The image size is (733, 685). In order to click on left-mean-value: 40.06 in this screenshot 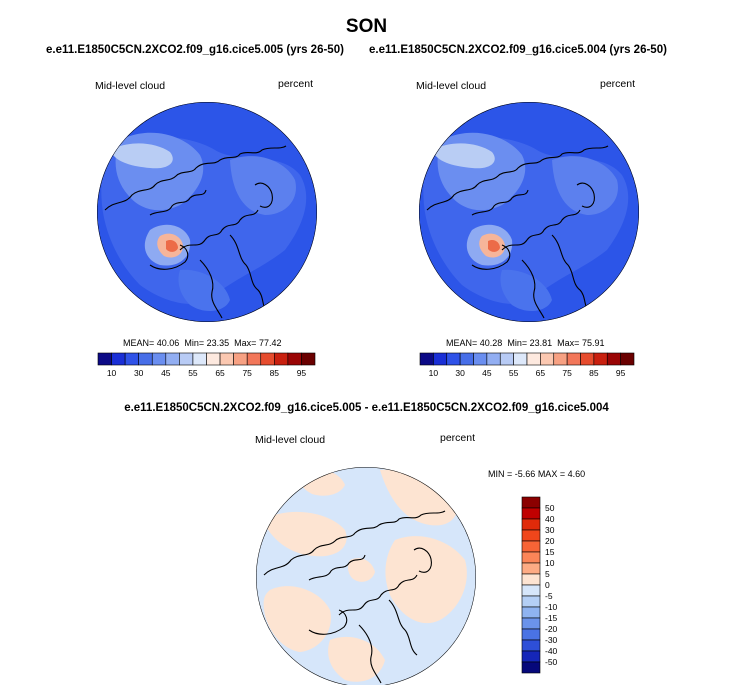, I will do `click(168, 343)`.